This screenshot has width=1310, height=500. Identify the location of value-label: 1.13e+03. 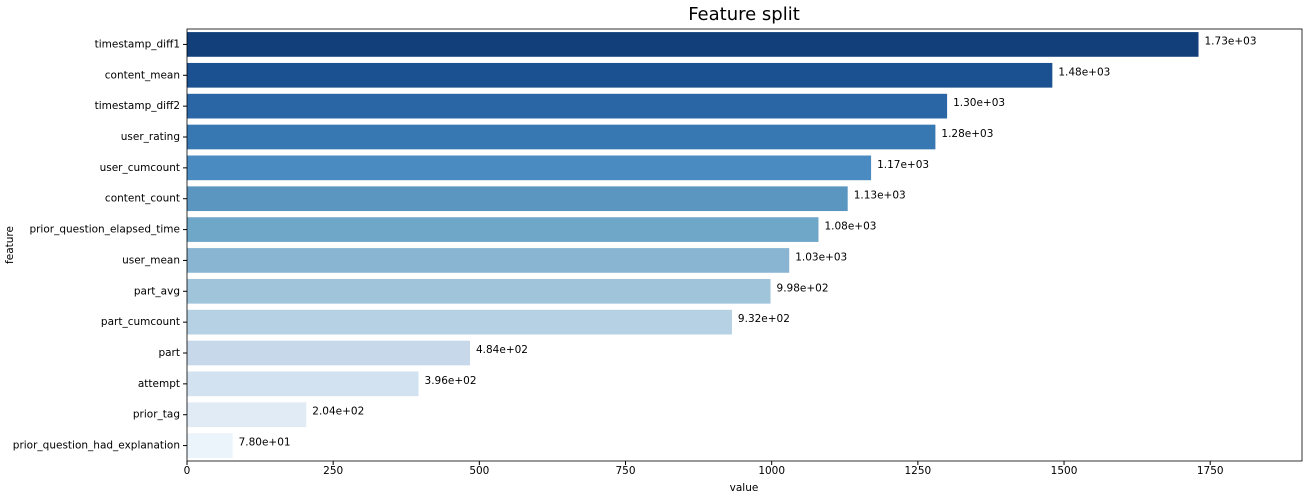
(880, 196).